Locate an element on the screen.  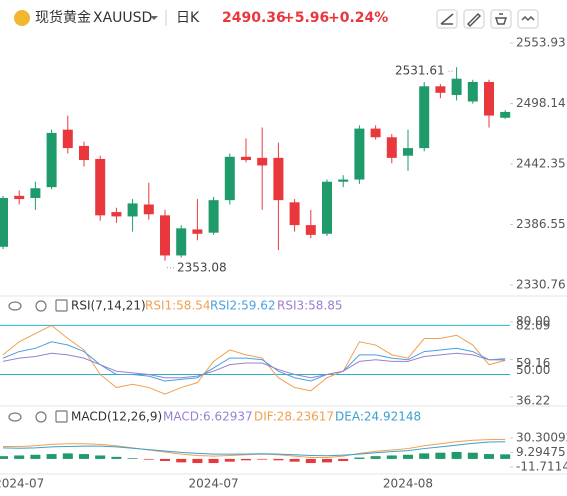
y-tick-label: 30.30092 is located at coordinates (541, 438).